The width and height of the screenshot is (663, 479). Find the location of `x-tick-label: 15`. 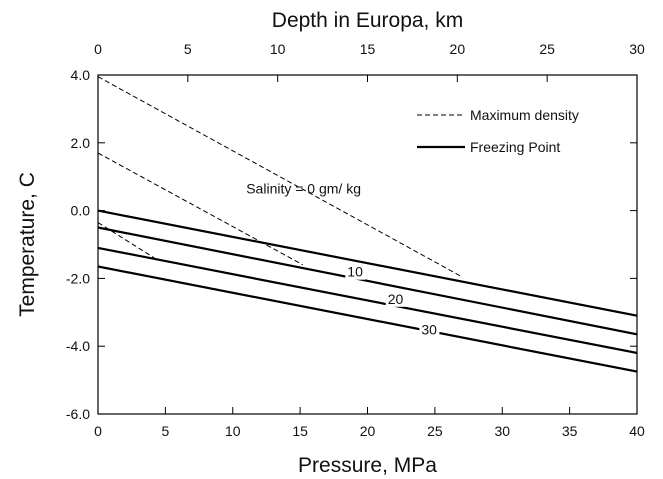

x-tick-label: 15 is located at coordinates (300, 431).